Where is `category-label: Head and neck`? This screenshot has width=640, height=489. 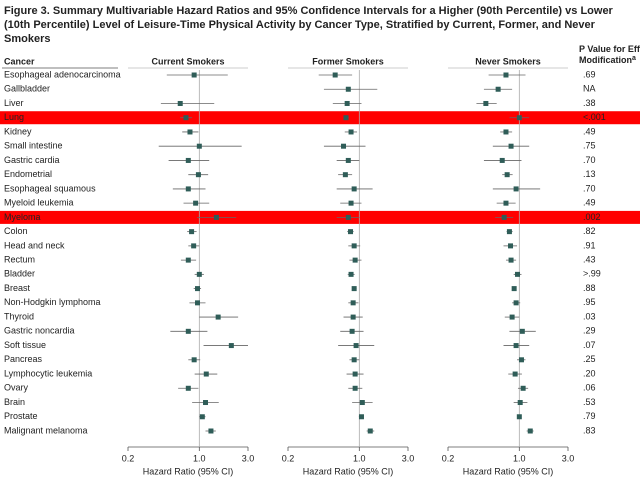 category-label: Head and neck is located at coordinates (34, 245).